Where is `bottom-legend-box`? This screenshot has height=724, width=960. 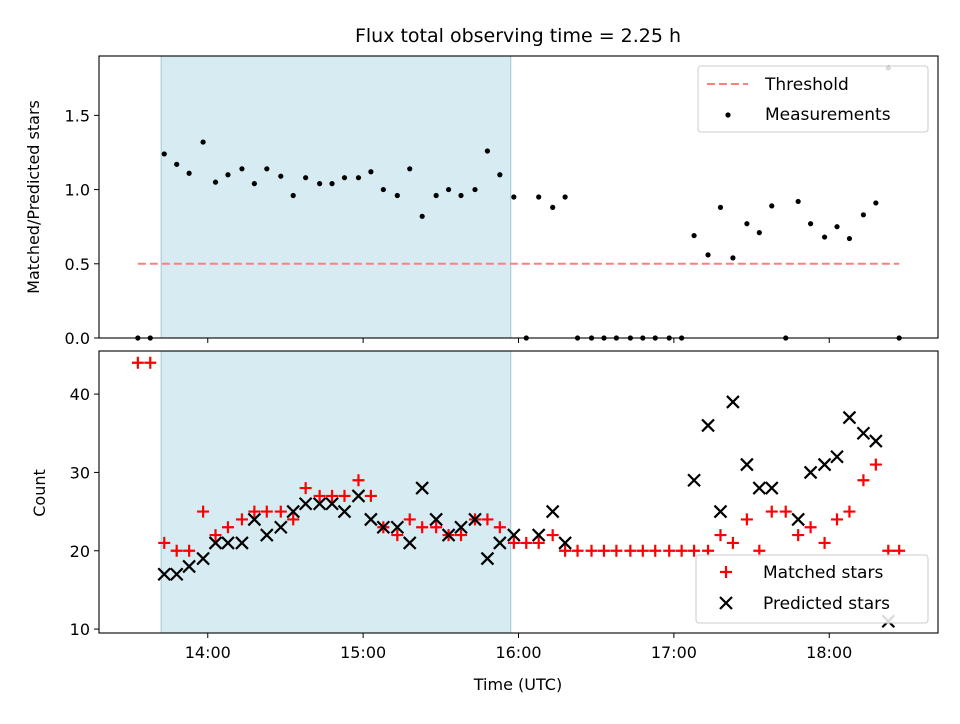
bottom-legend-box is located at coordinates (812, 589).